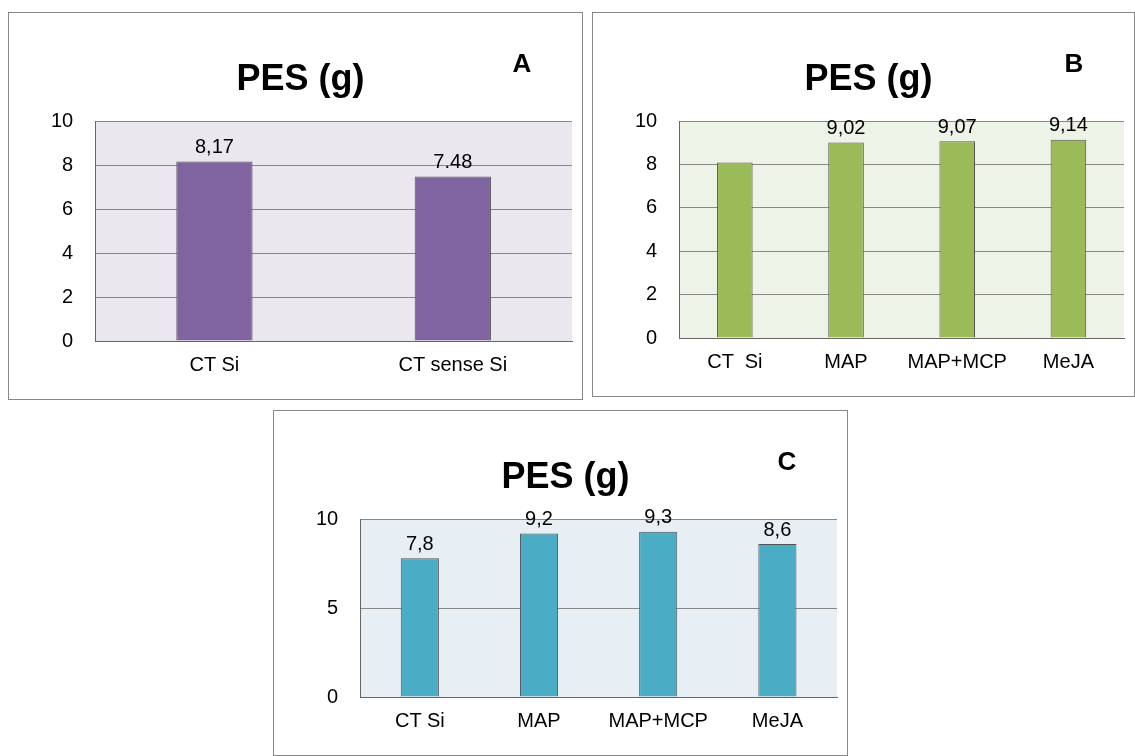 The width and height of the screenshot is (1135, 756). Describe the element at coordinates (957, 125) in the screenshot. I see `data-label: 9,07` at that location.